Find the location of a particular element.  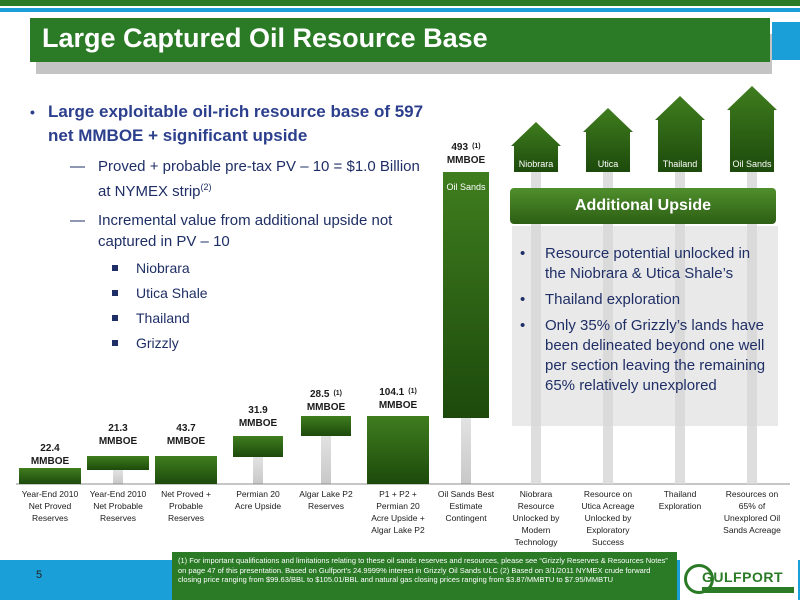

x-tick-label: Probable is located at coordinates (186, 506).